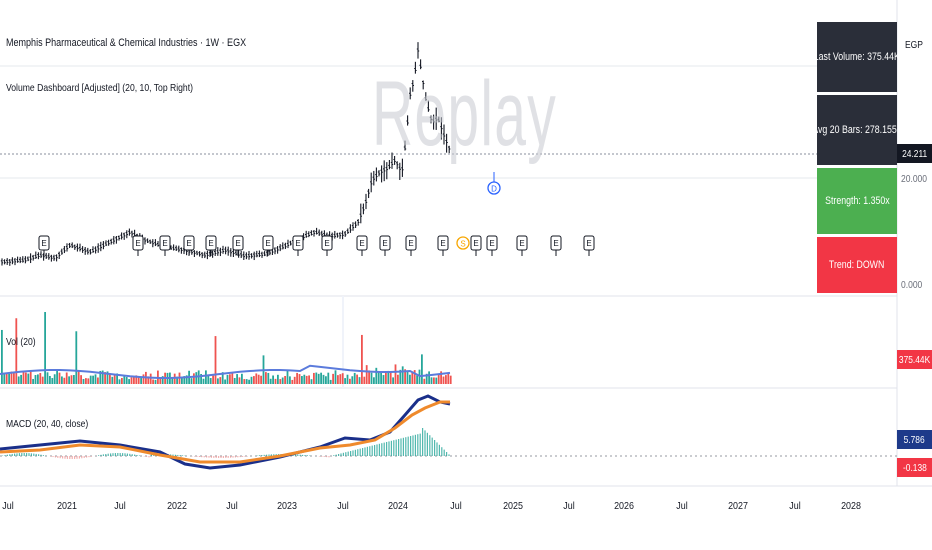  I want to click on currency-label: EGP, so click(914, 45).